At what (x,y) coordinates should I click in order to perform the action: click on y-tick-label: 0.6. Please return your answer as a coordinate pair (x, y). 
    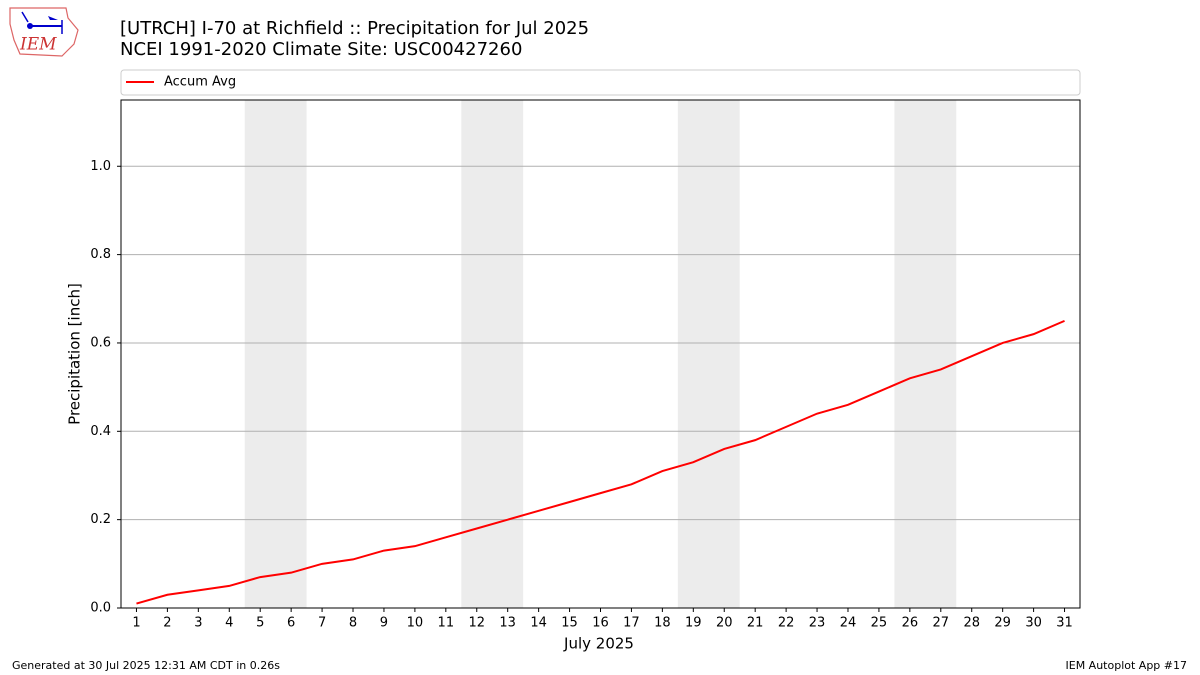
    Looking at the image, I should click on (100, 342).